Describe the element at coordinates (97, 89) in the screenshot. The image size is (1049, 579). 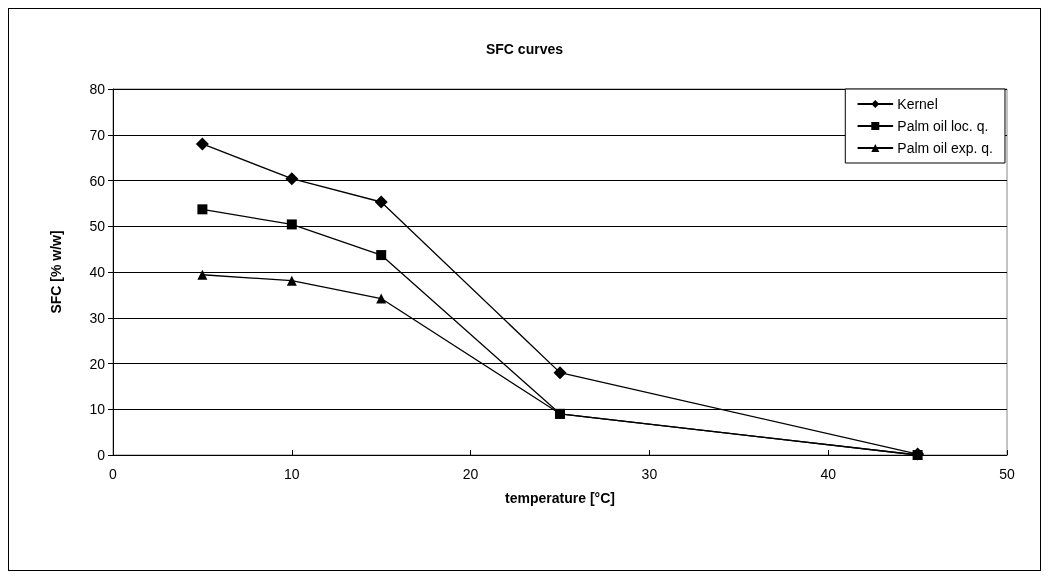
I see `y-tick-label: 80` at that location.